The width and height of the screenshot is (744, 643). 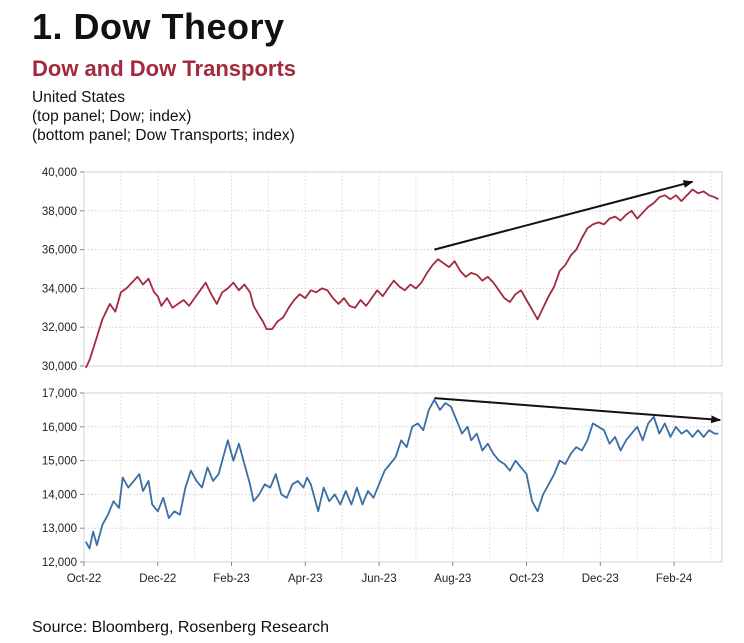 What do you see at coordinates (112, 116) in the screenshot?
I see `subtitle-top-panel: (top panel; Dow; index)` at bounding box center [112, 116].